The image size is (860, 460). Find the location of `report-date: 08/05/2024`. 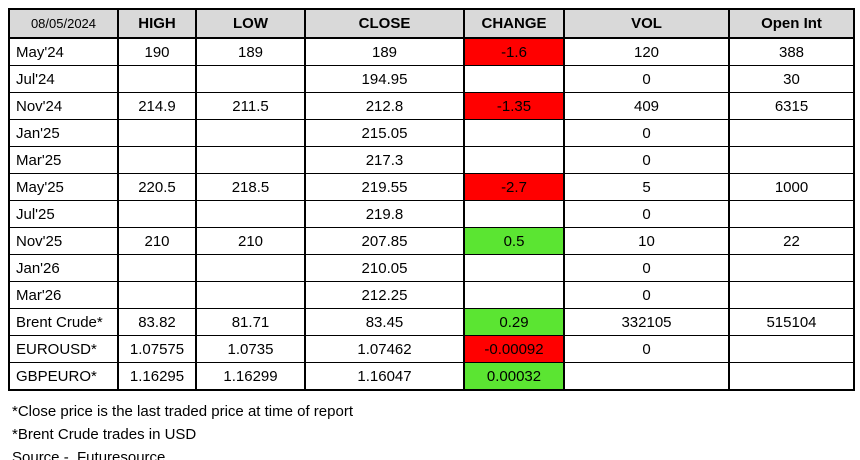

report-date: 08/05/2024 is located at coordinates (63, 23).